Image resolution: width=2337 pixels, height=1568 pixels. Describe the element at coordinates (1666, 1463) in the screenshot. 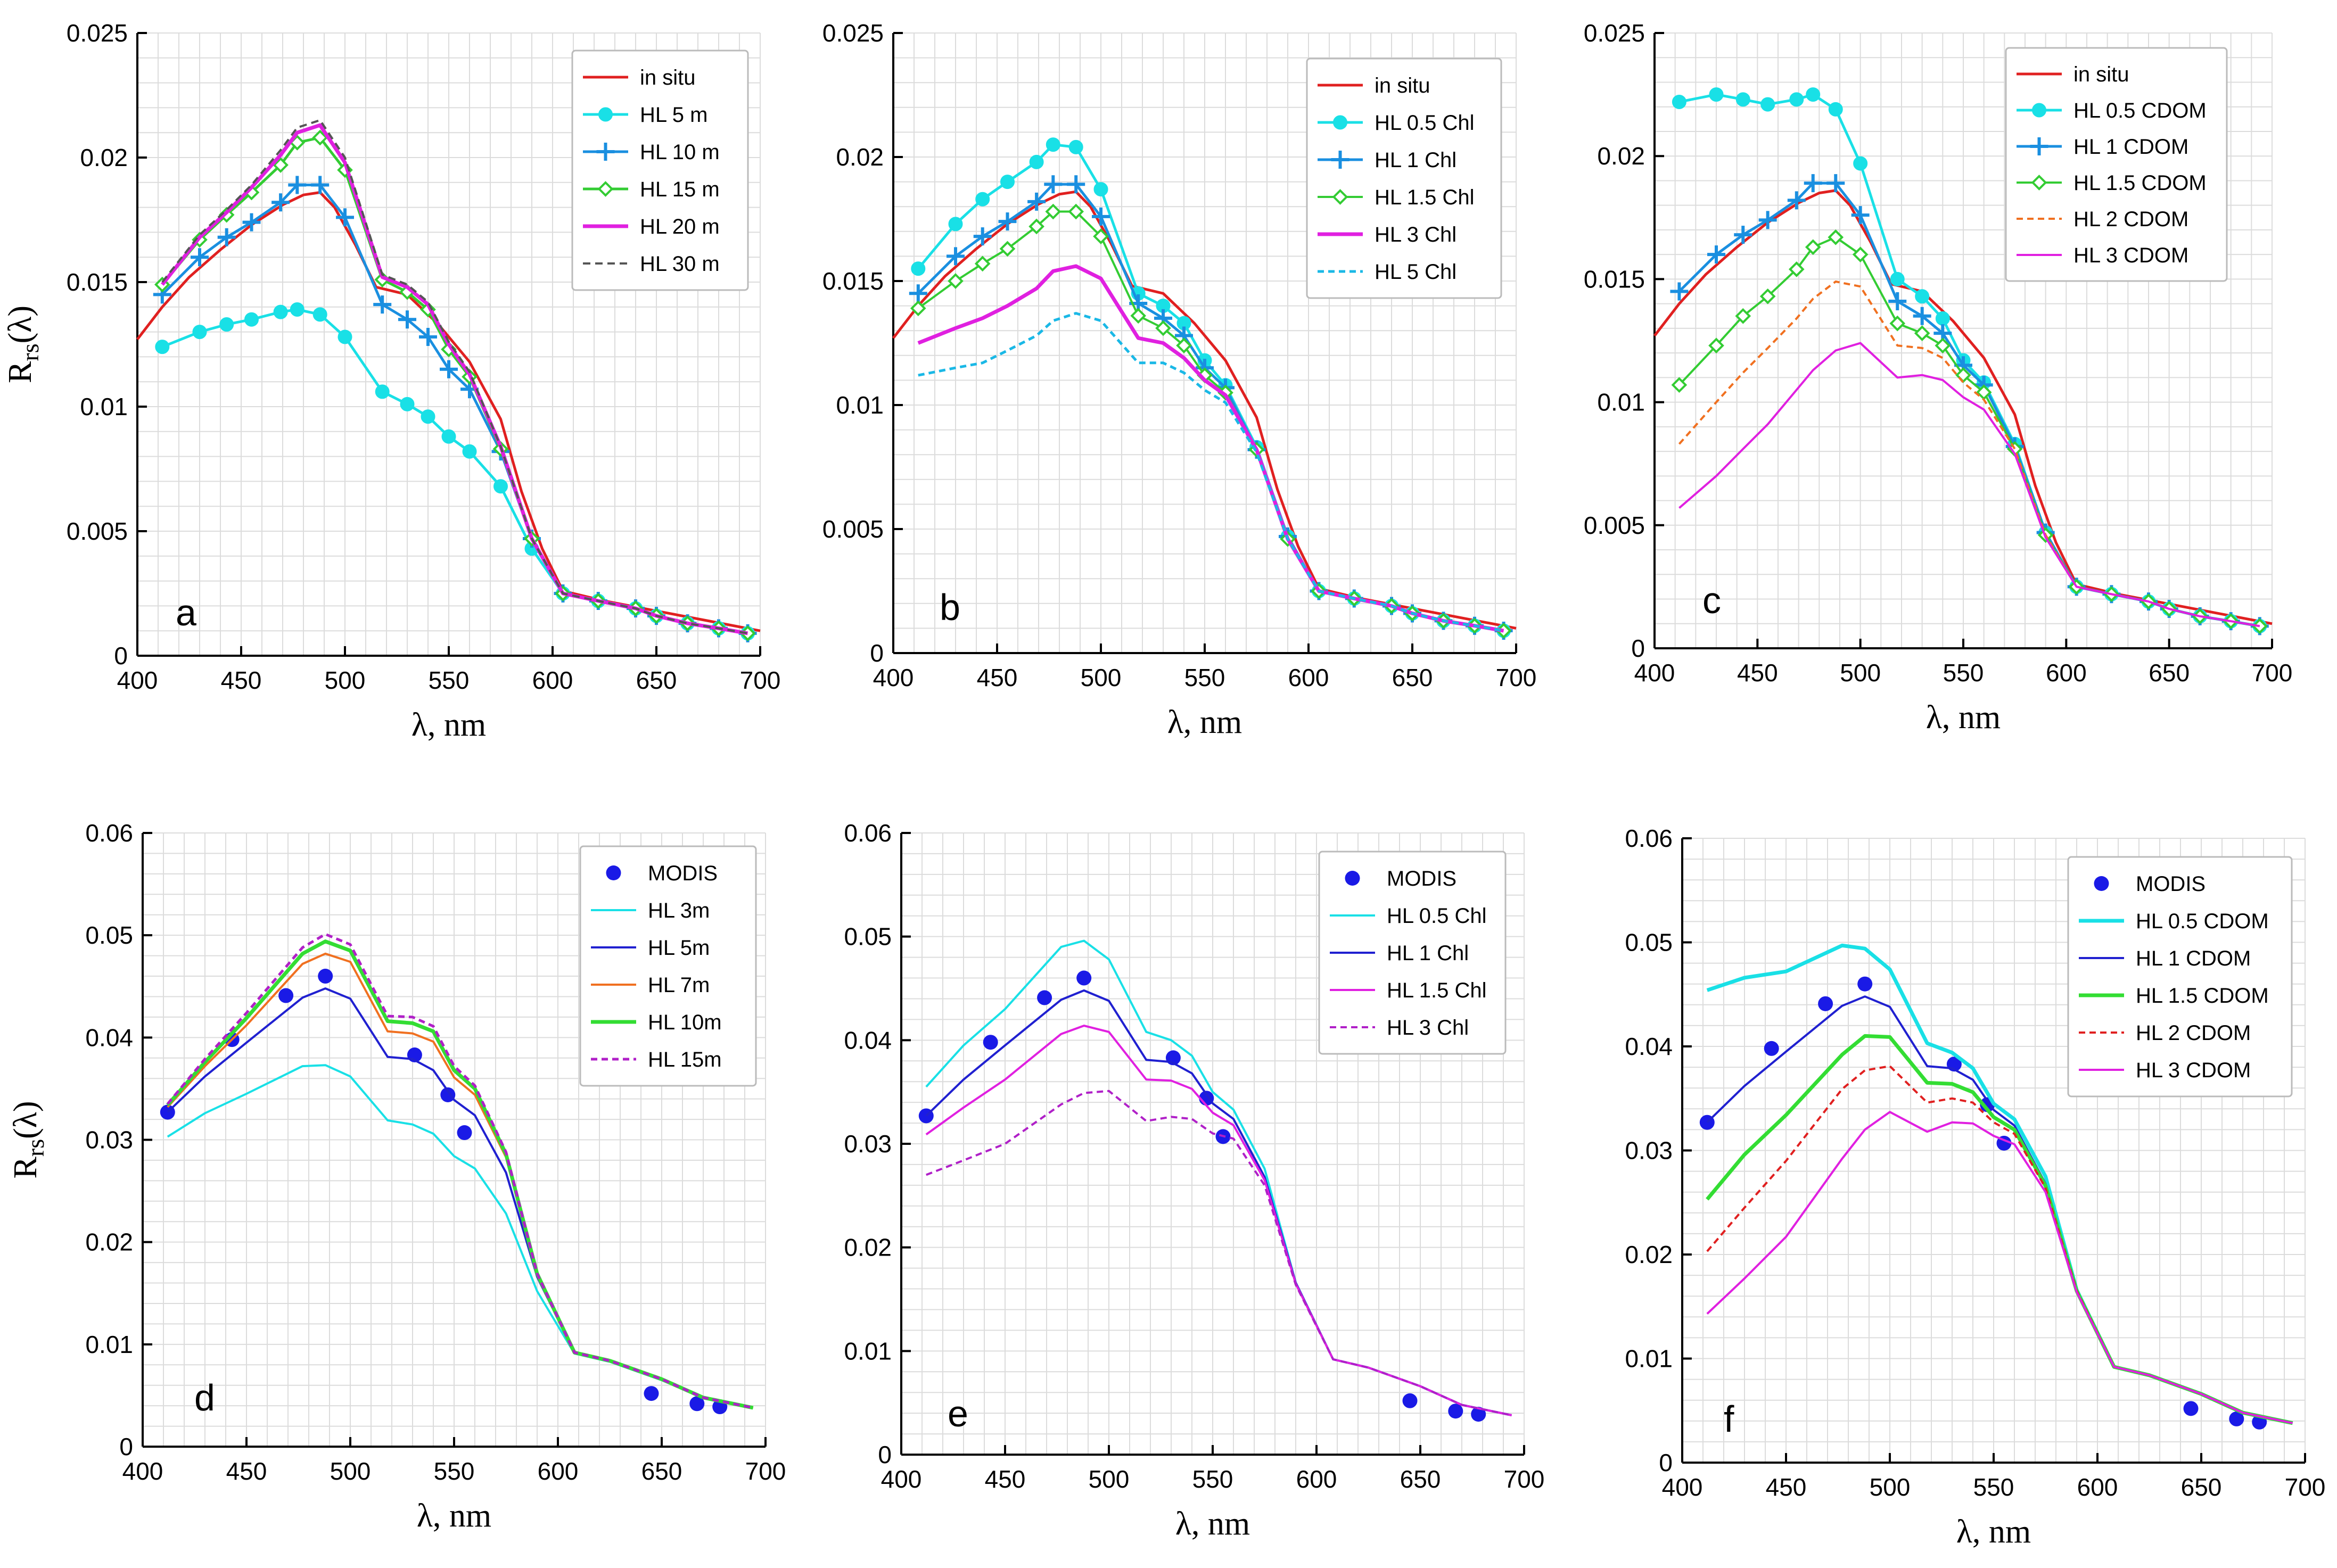

I see `y-tick-label: 0` at that location.